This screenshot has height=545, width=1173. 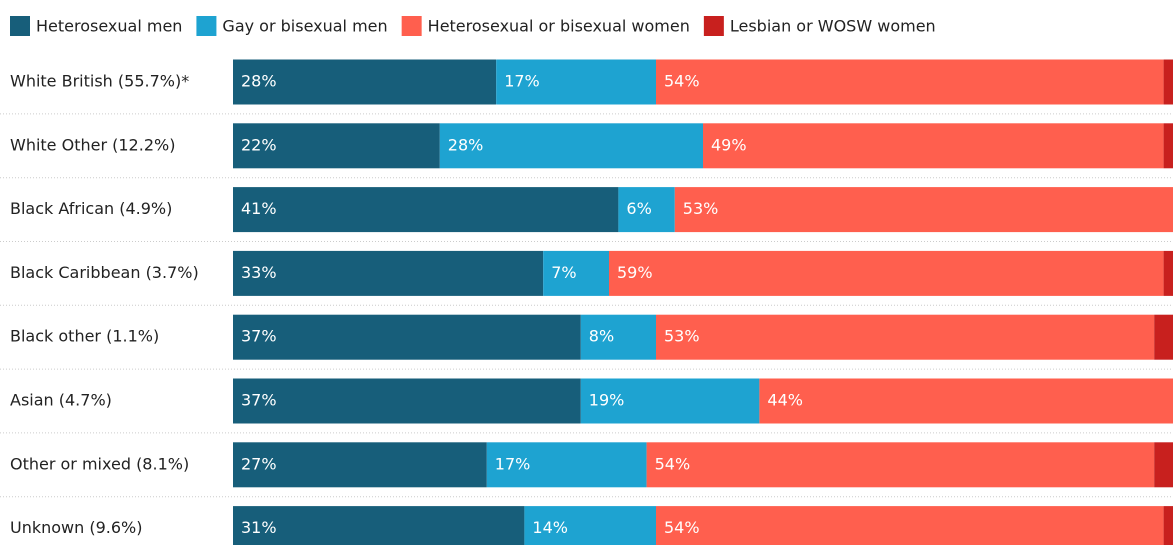 What do you see at coordinates (259, 272) in the screenshot?
I see `value-label: 33%` at bounding box center [259, 272].